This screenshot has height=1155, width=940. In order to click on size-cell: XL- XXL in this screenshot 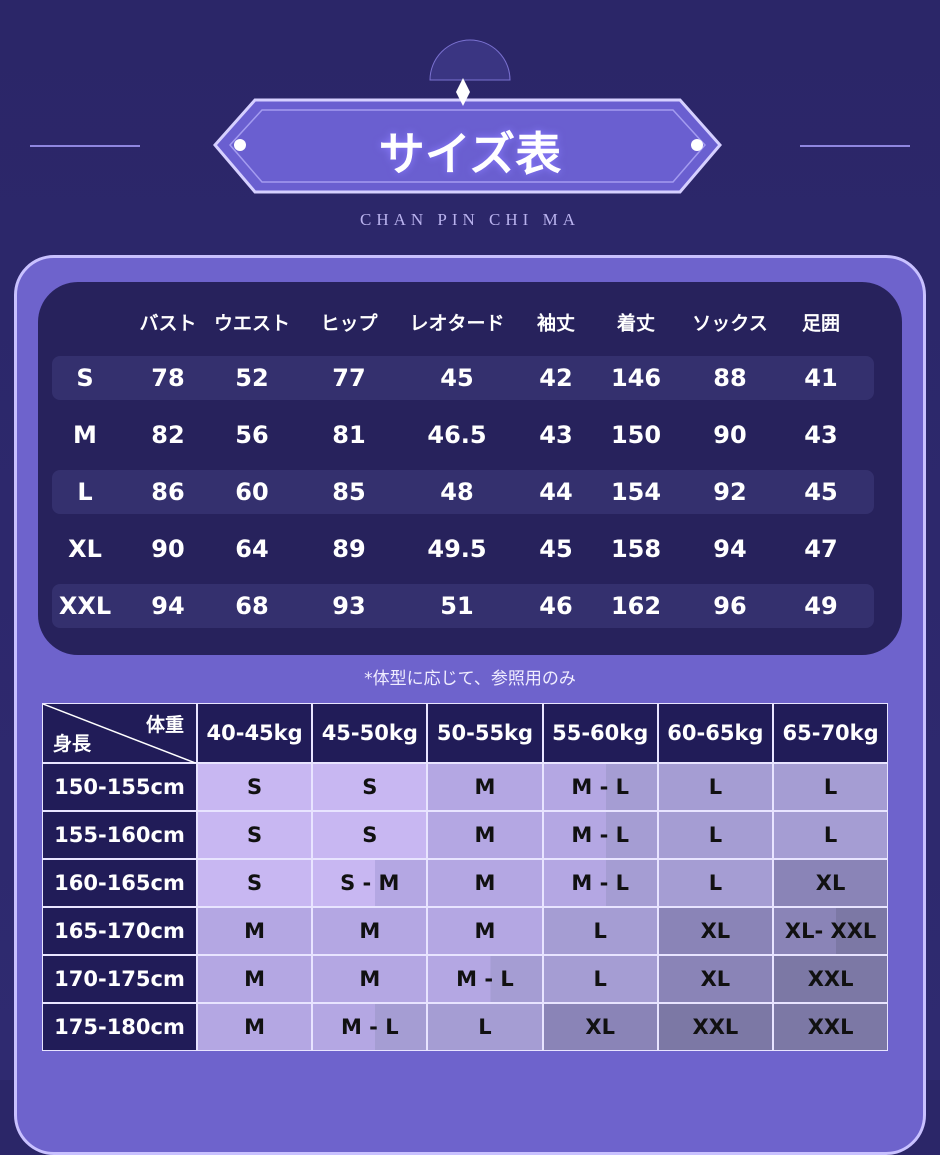, I will do `click(831, 931)`.